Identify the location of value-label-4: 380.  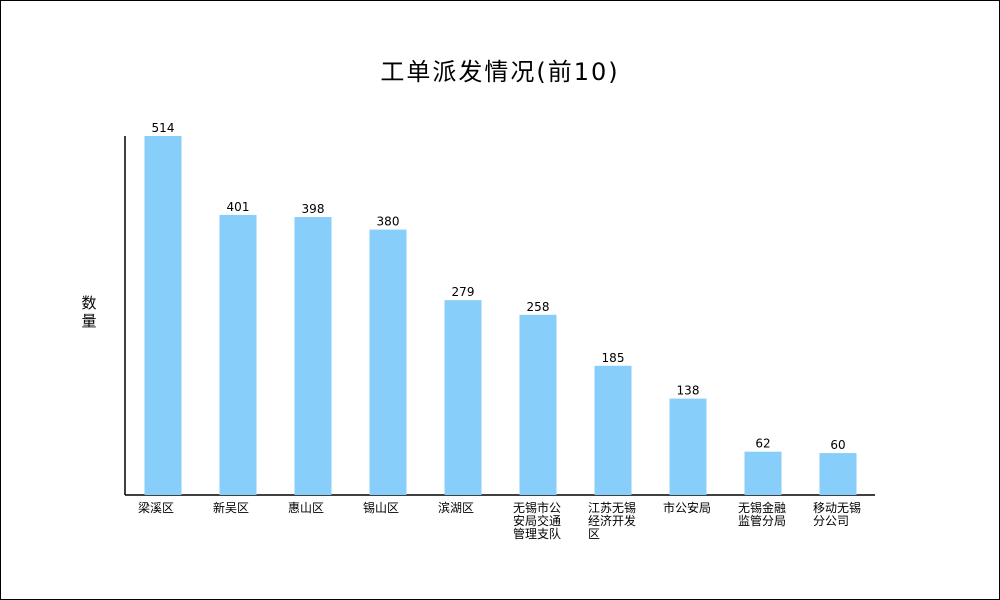
(388, 222).